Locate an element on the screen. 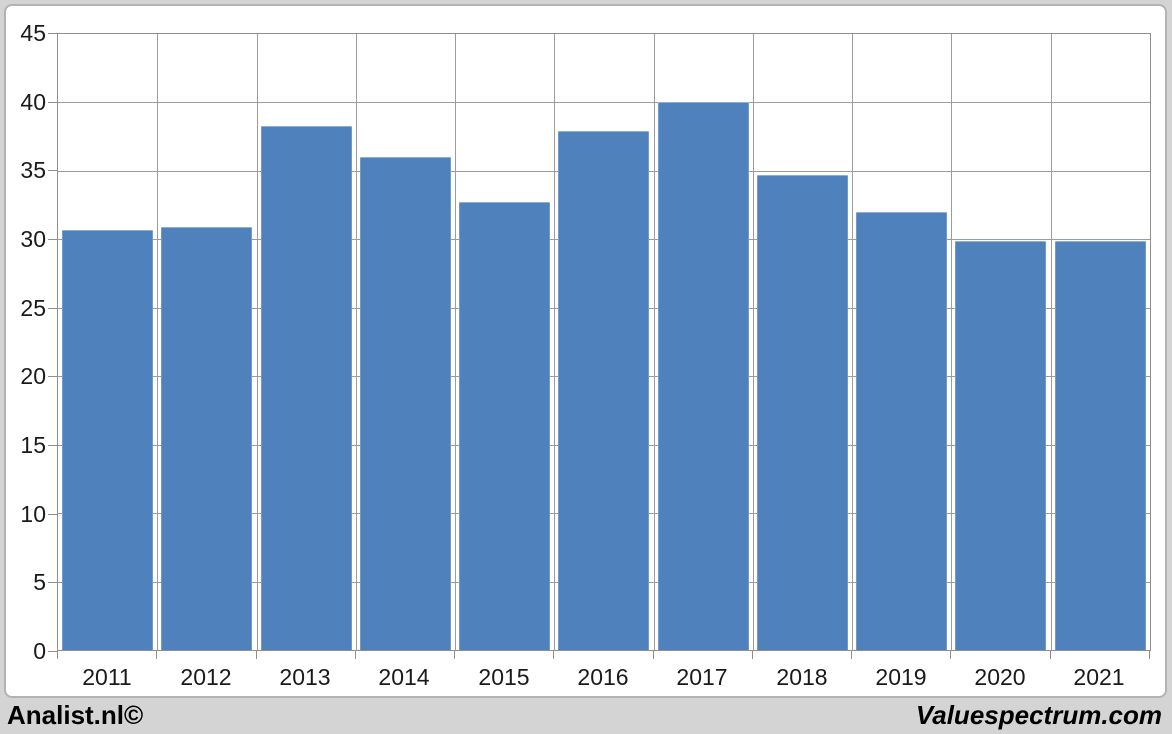  bar-2015 is located at coordinates (504, 426).